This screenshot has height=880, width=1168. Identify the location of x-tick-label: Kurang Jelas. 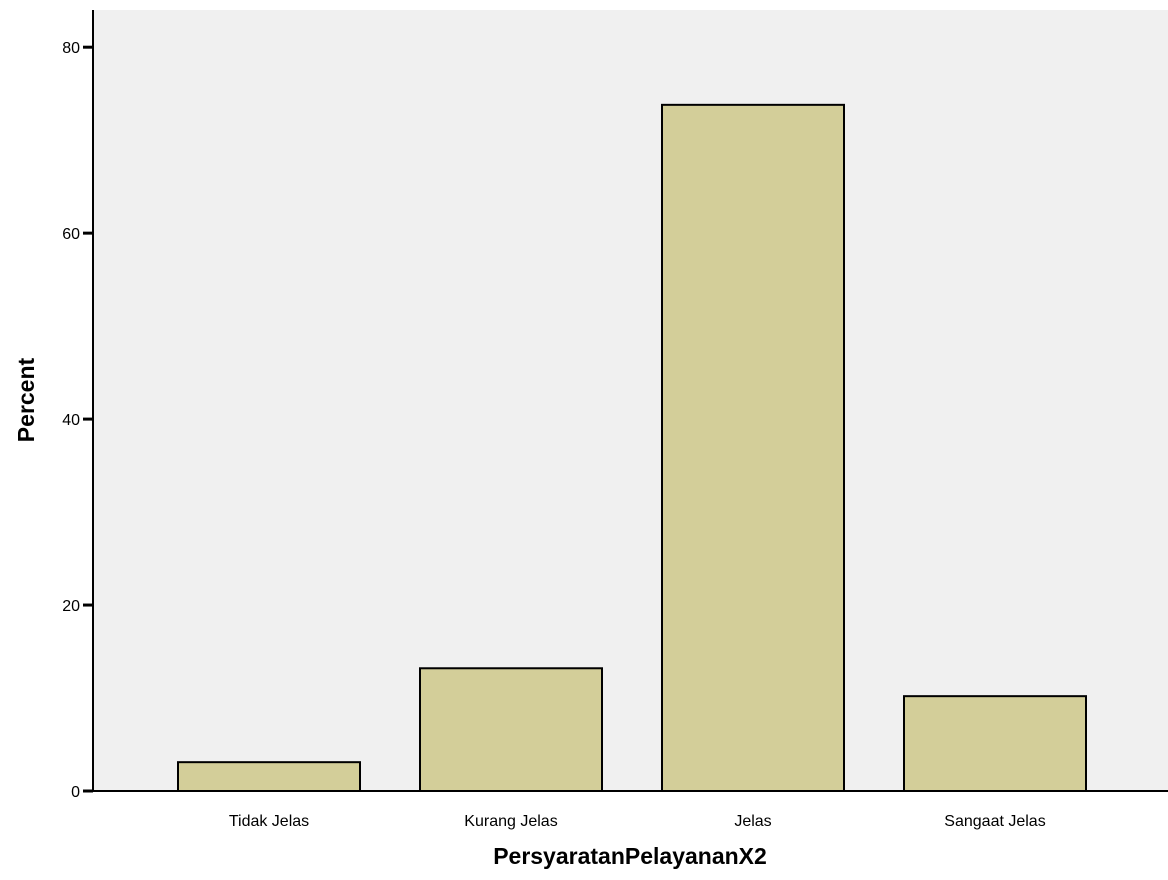
(510, 821).